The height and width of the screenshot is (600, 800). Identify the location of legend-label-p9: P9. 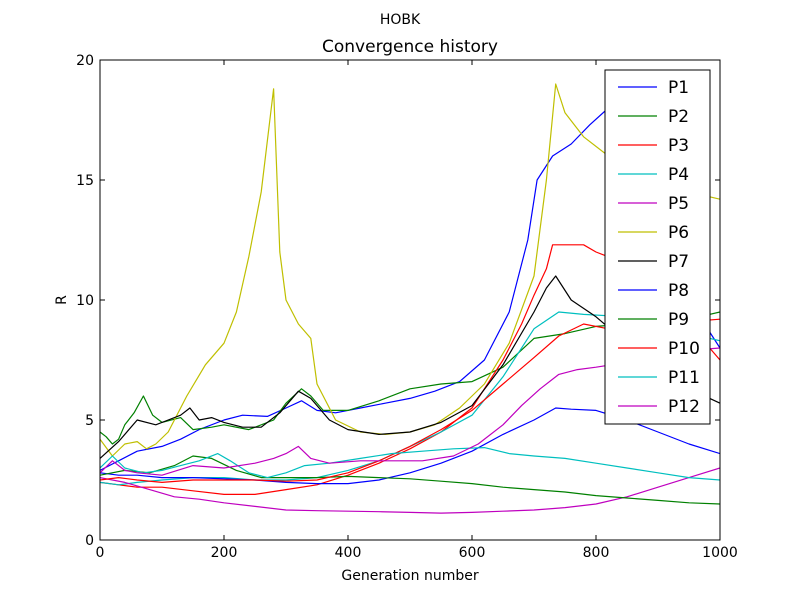
(678, 320).